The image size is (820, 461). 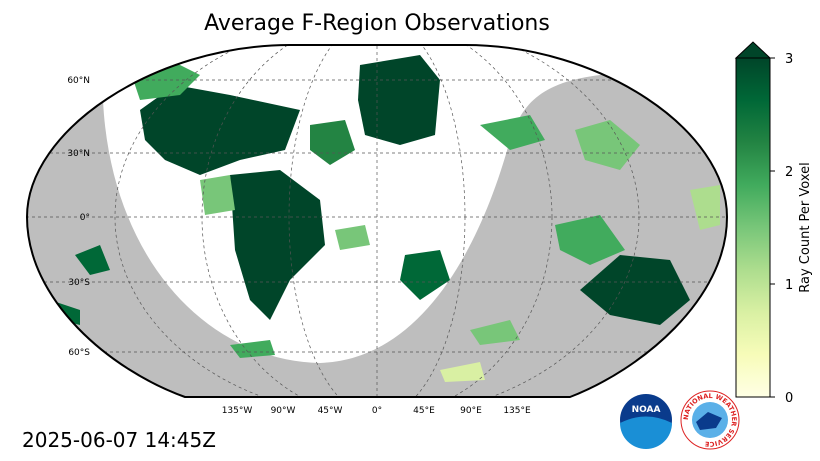 I want to click on longitude-label: 45°W, so click(x=330, y=411).